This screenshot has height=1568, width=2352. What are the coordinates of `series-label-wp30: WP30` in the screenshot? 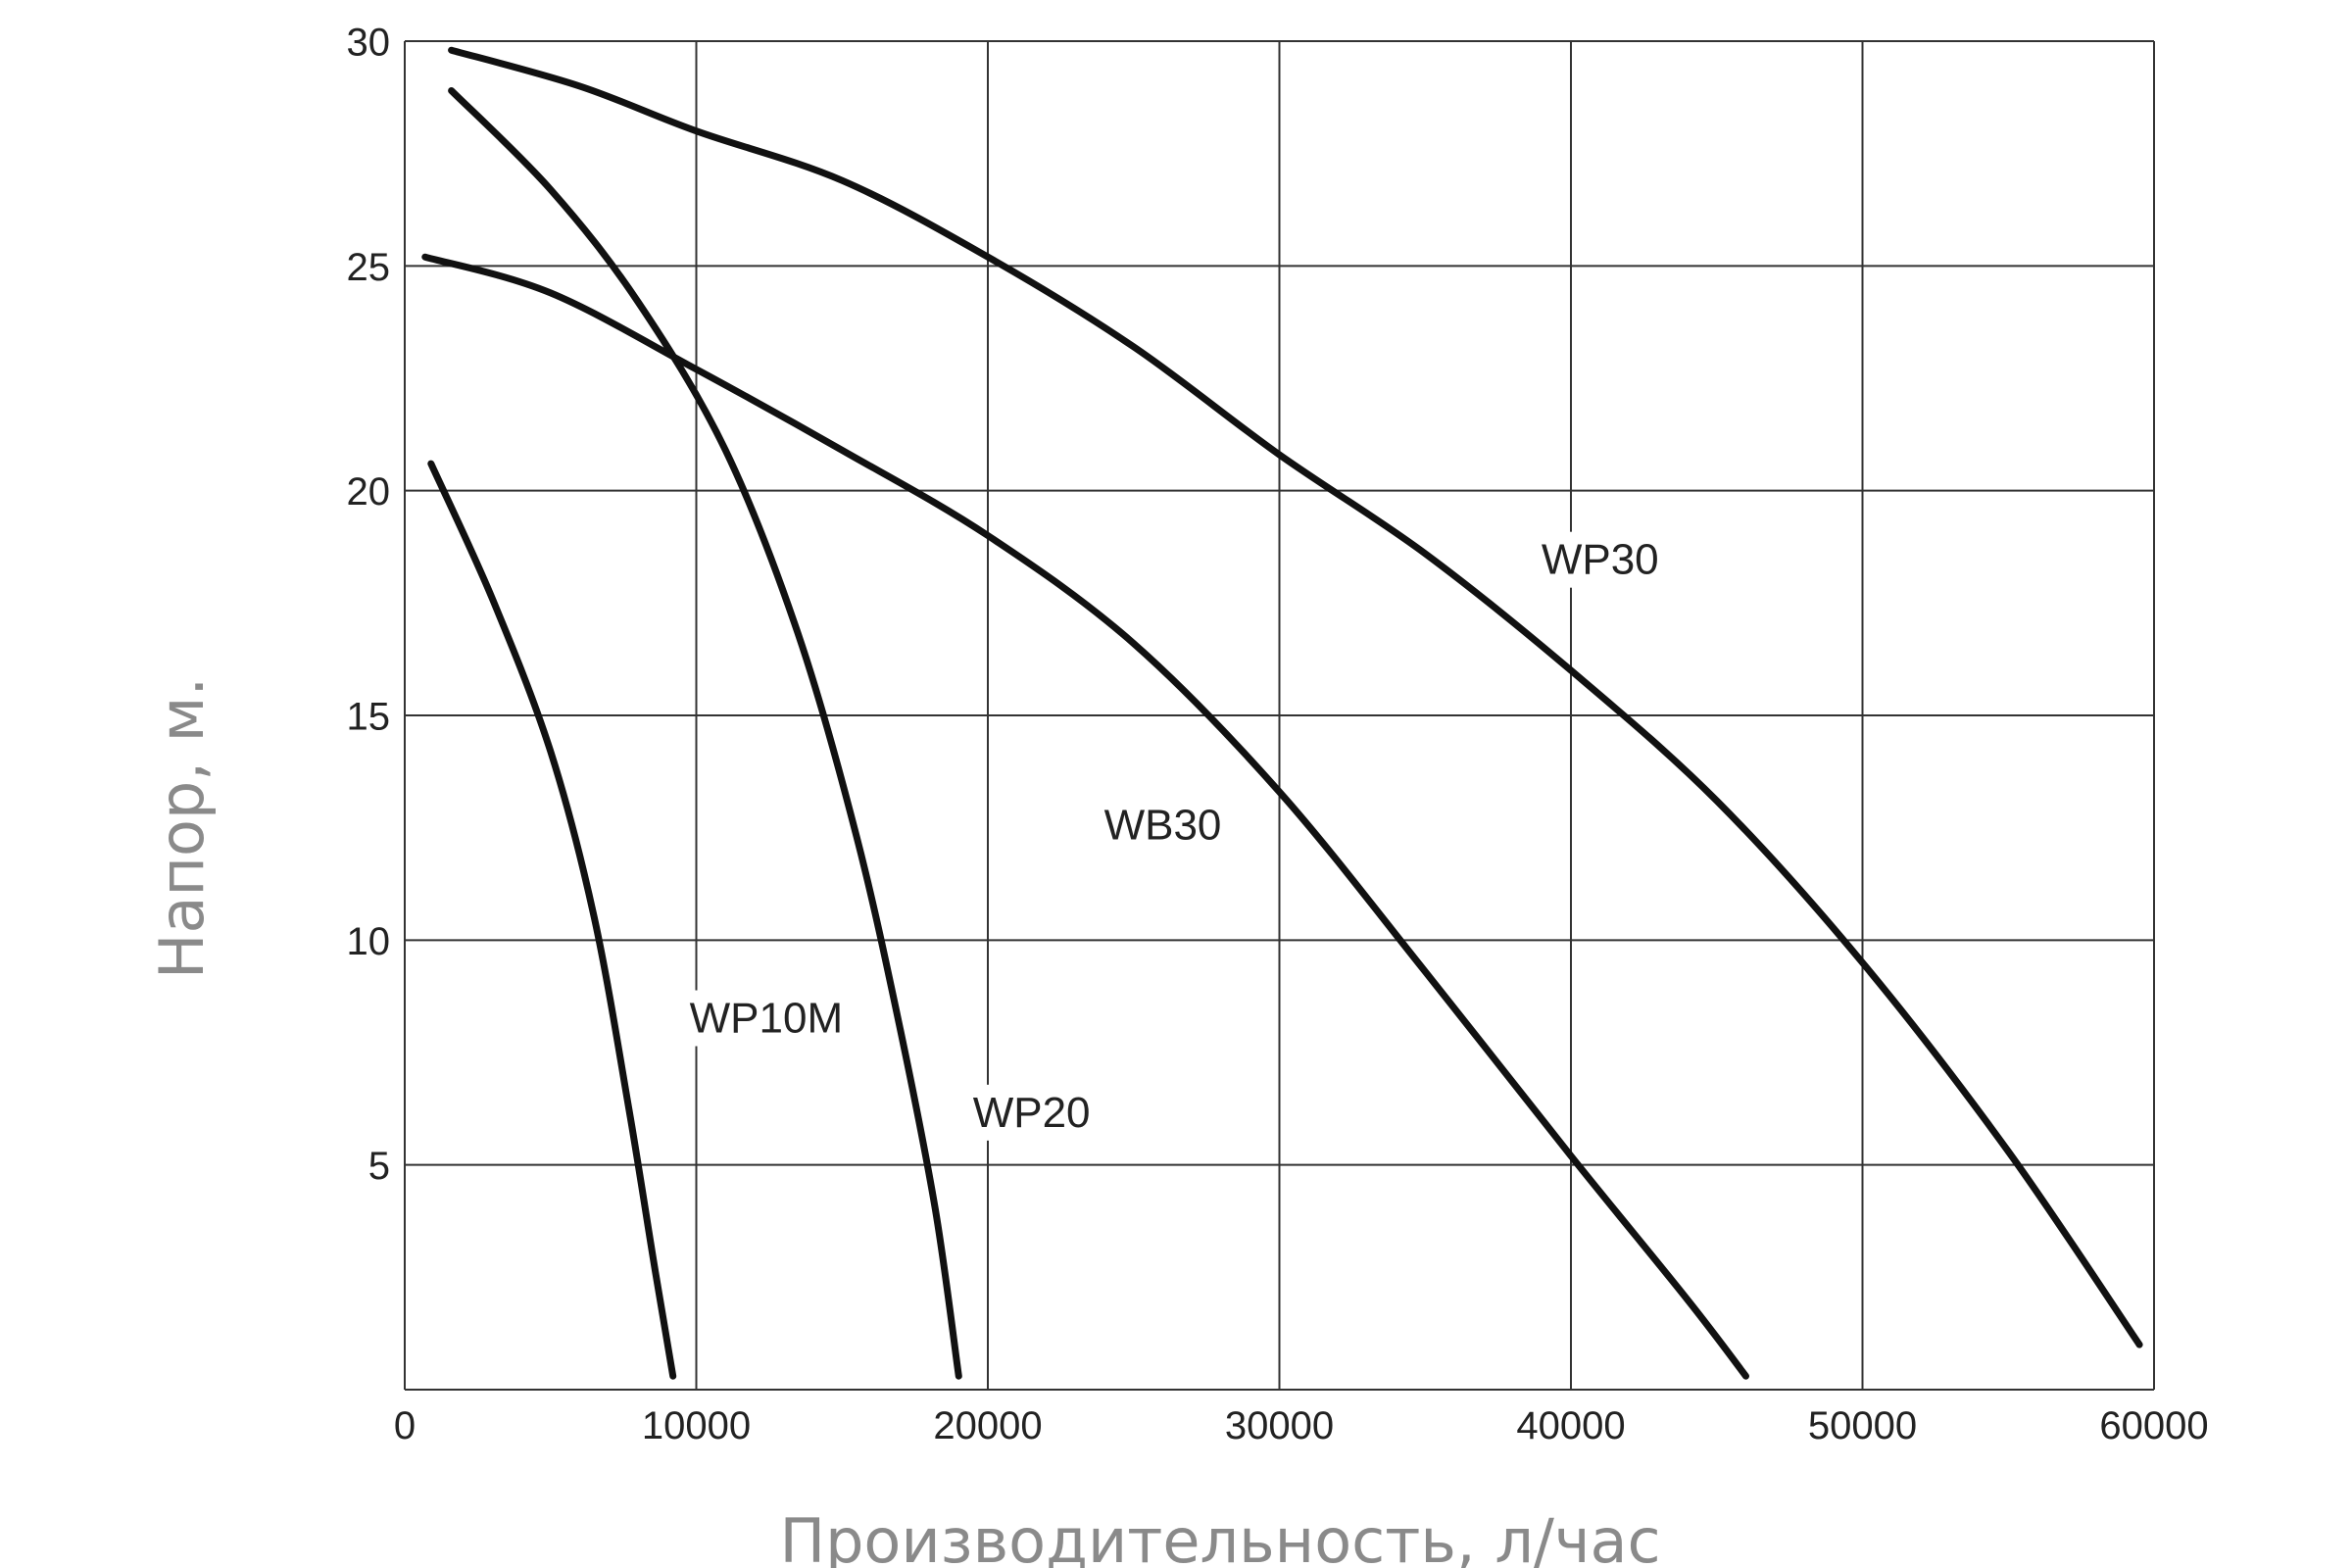 It's located at (1600, 560).